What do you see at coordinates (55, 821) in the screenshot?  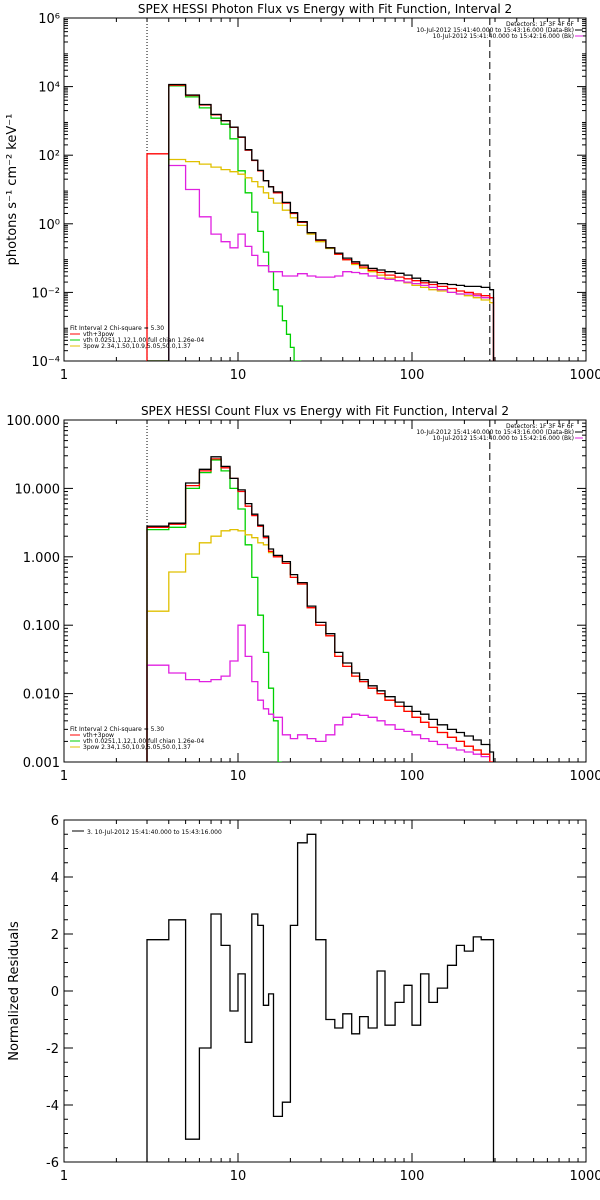 I see `y-tick-label: 6` at bounding box center [55, 821].